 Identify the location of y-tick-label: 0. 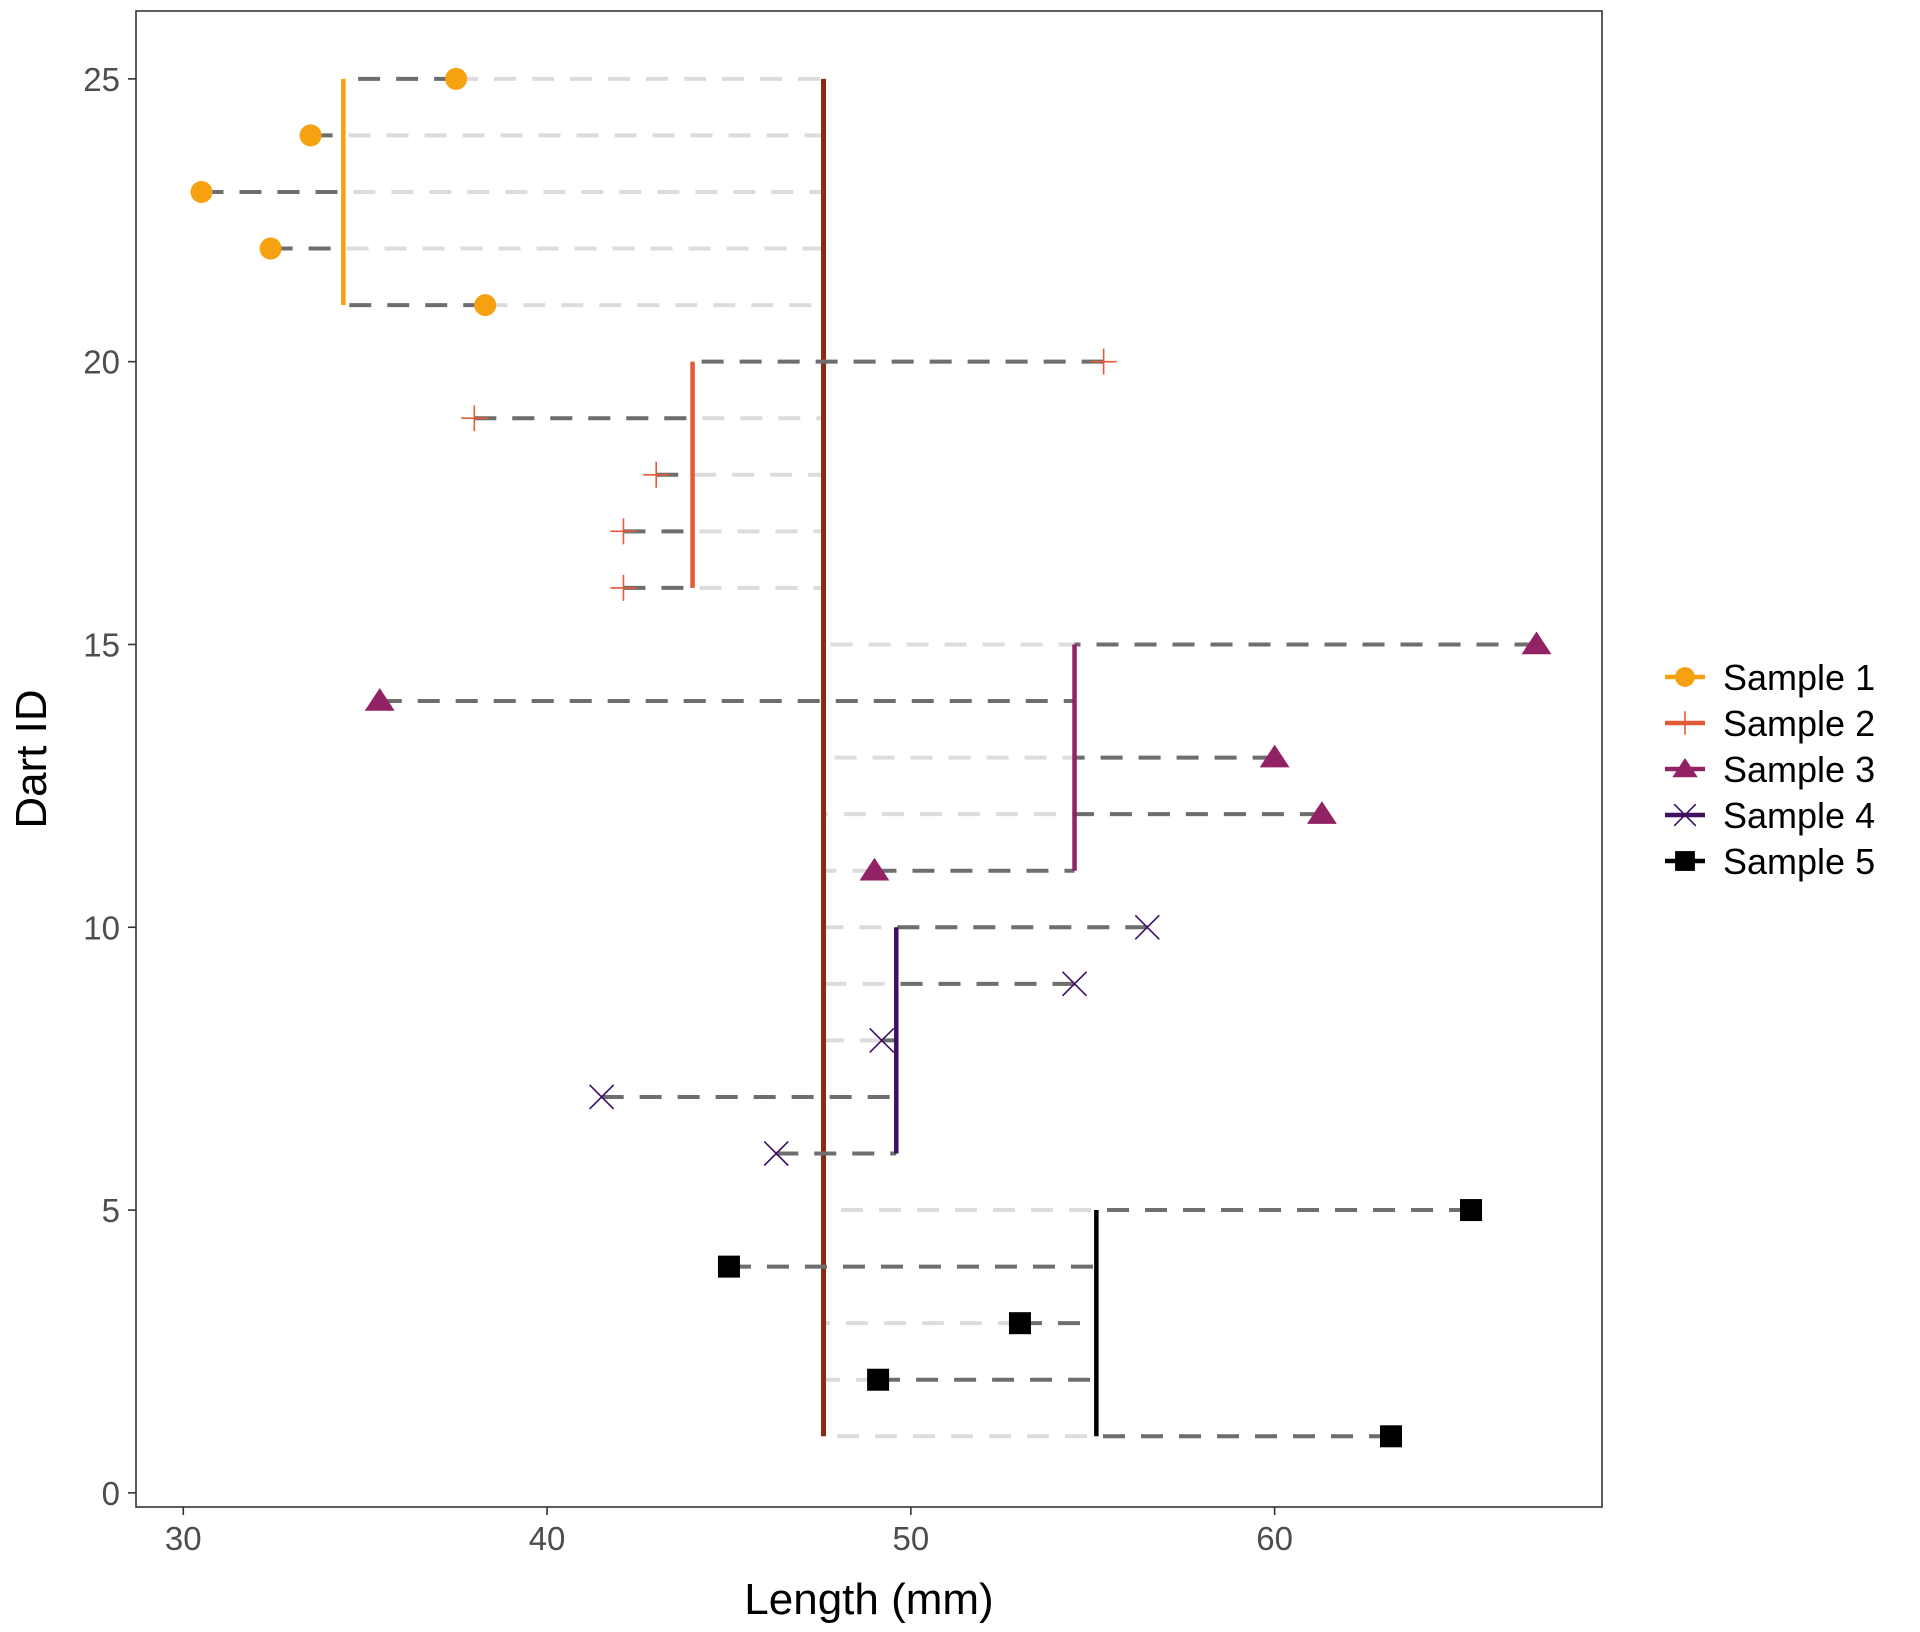
(111, 1493).